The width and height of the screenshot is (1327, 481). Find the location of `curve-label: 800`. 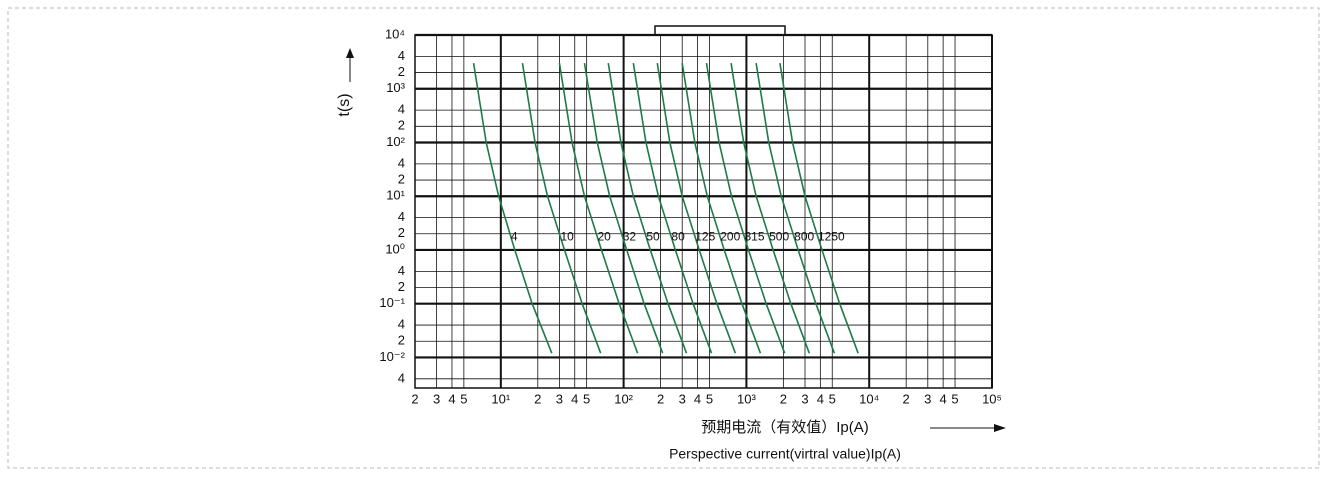

curve-label: 800 is located at coordinates (804, 237).